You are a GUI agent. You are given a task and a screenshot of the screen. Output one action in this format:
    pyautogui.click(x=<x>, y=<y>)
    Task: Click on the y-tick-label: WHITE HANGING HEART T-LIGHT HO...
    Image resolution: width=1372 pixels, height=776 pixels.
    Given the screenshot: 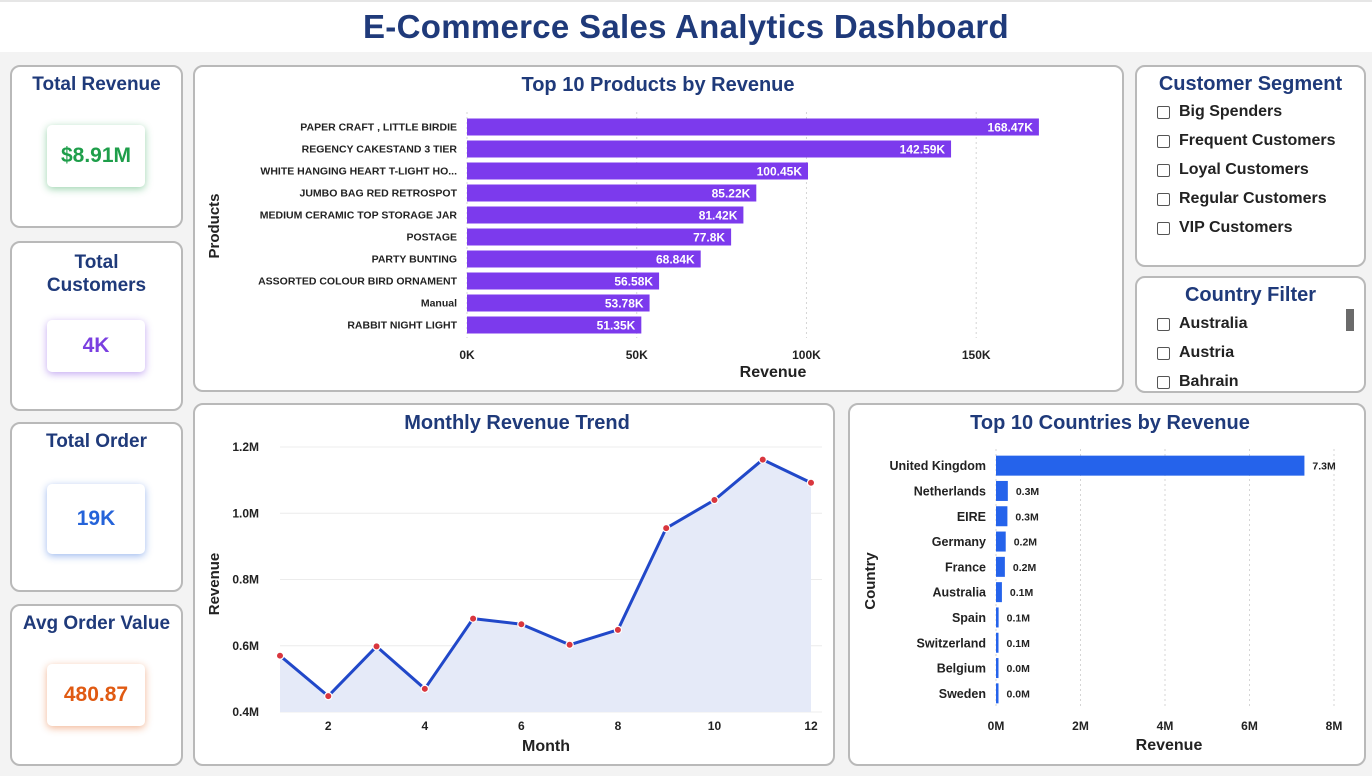 What is the action you would take?
    pyautogui.click(x=358, y=172)
    